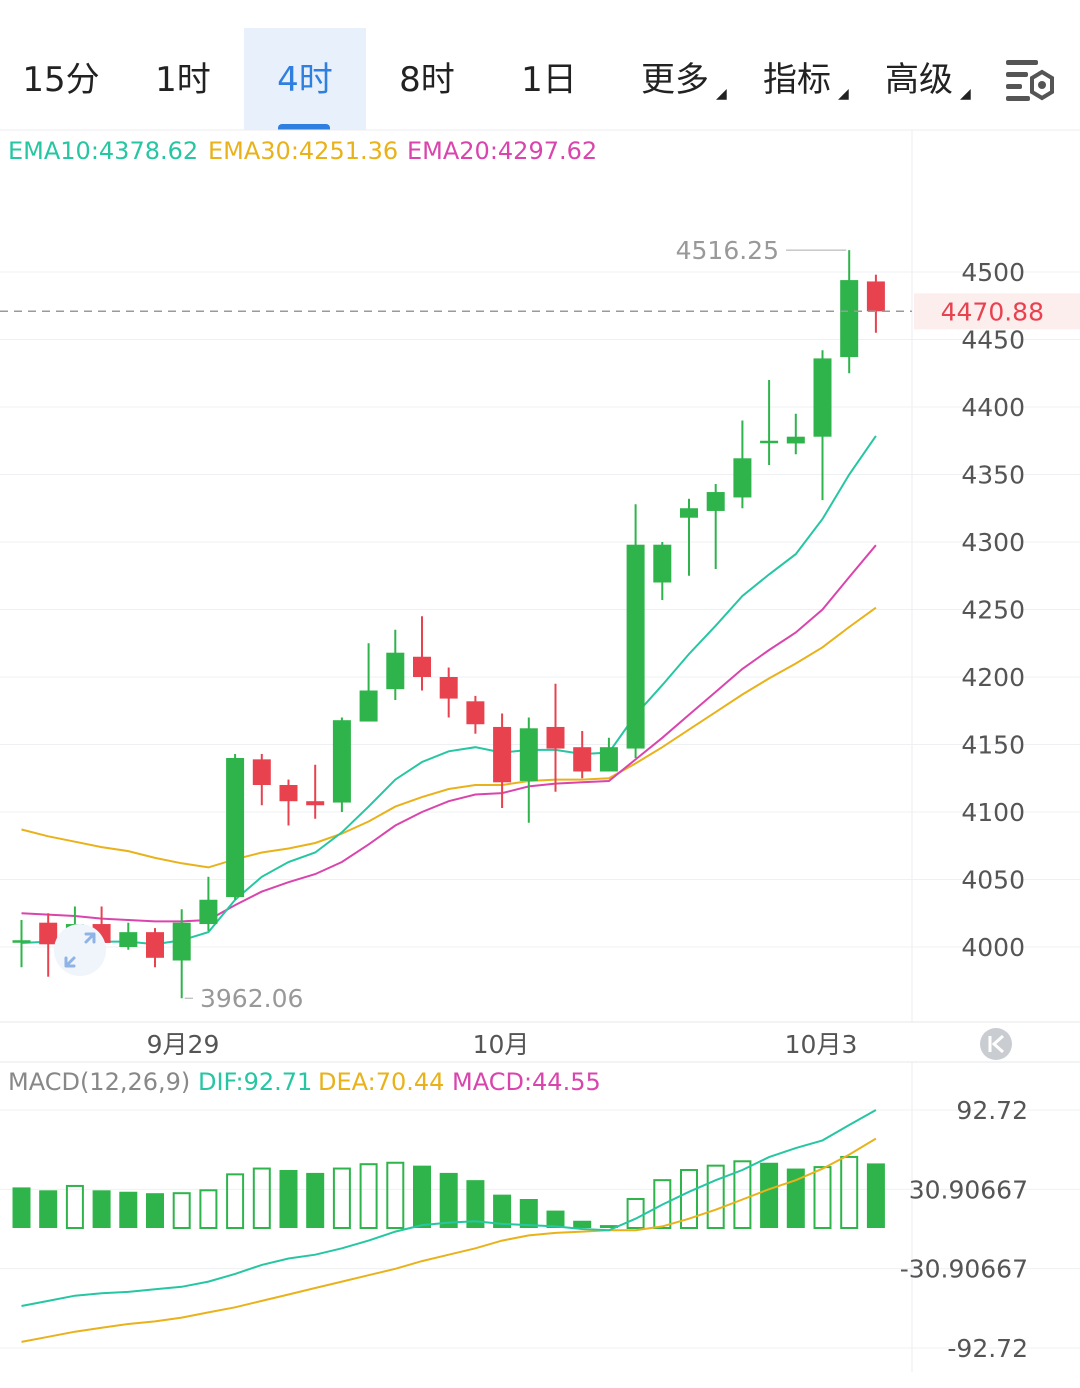 The height and width of the screenshot is (1388, 1080). Describe the element at coordinates (993, 475) in the screenshot. I see `price-tick-label: 4350` at that location.